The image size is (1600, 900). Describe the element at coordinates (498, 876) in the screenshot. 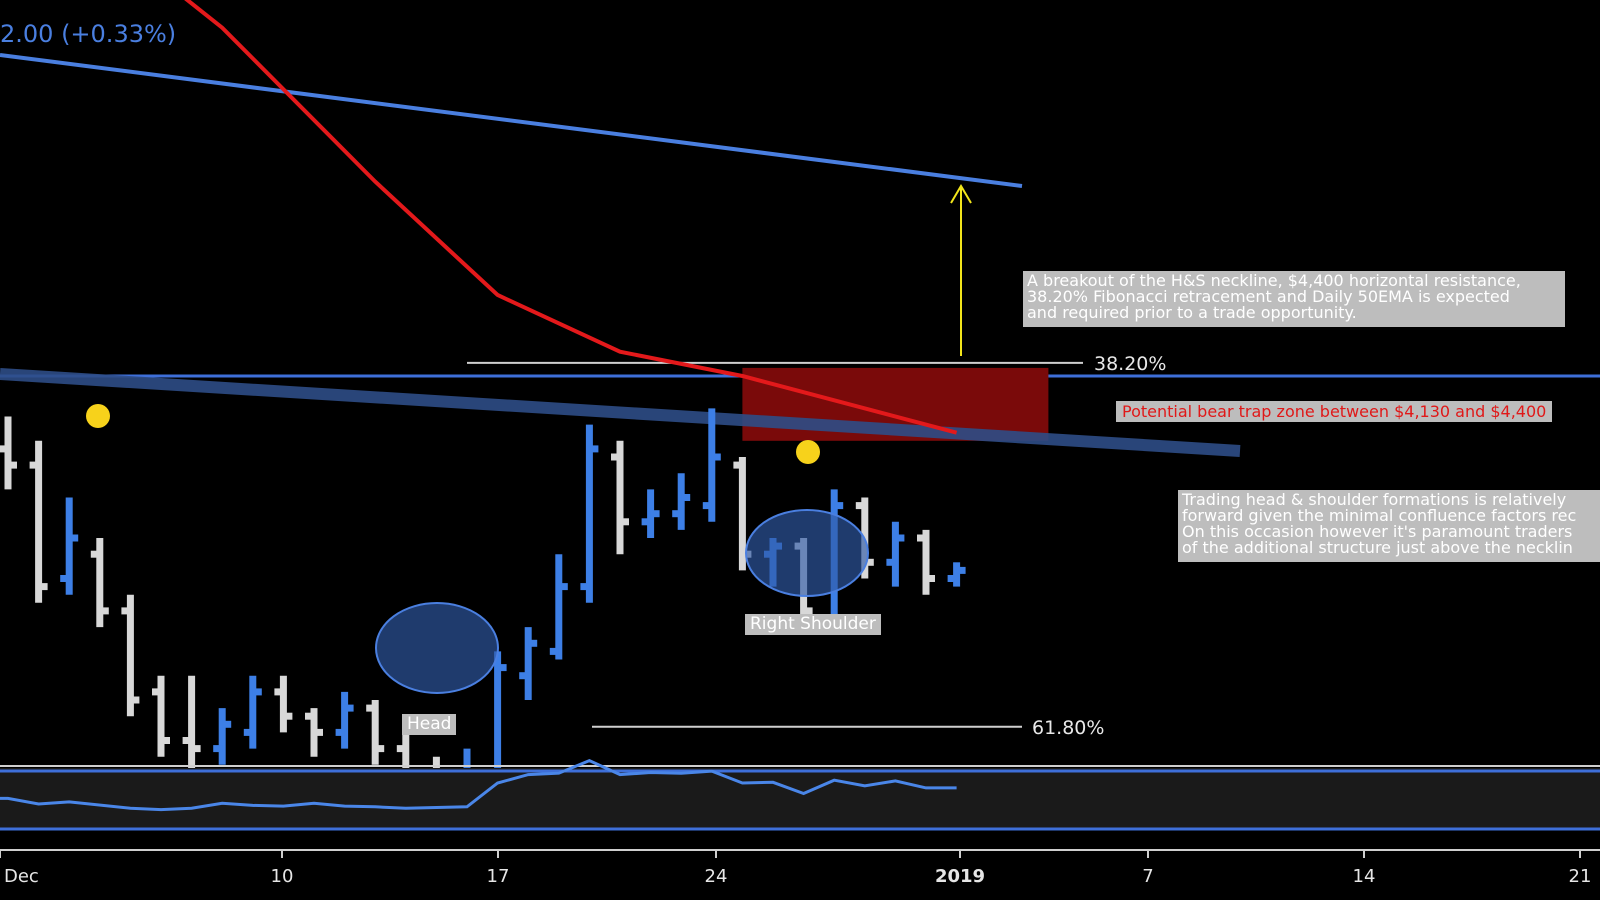

I see `x-tick-label-2: 17` at that location.